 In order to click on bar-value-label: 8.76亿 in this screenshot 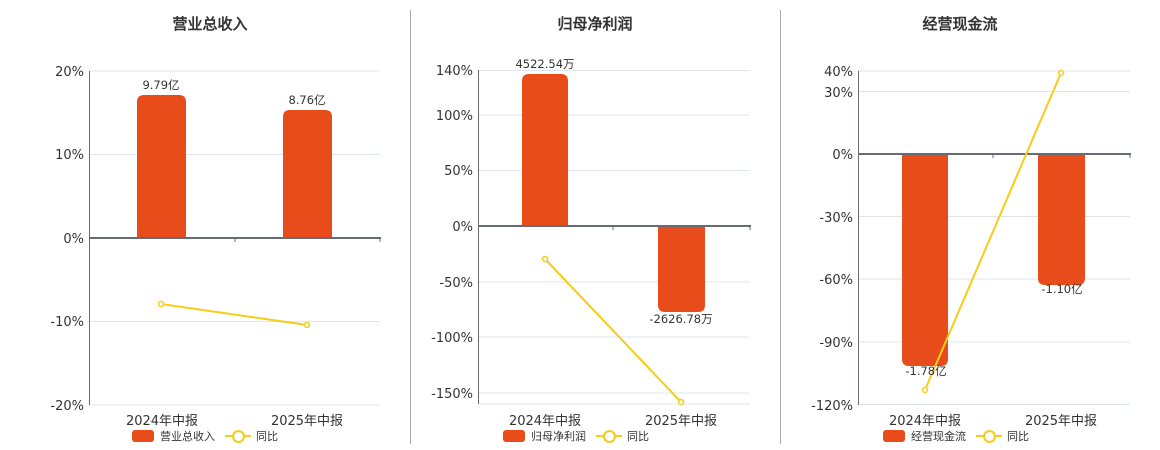, I will do `click(306, 100)`.